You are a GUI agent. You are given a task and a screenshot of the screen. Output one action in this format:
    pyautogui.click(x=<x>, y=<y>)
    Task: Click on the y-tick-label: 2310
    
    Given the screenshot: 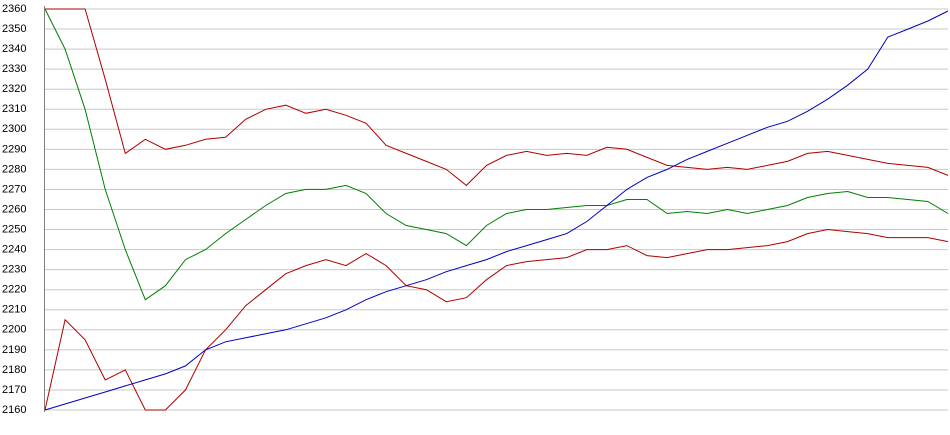 What is the action you would take?
    pyautogui.click(x=14, y=109)
    